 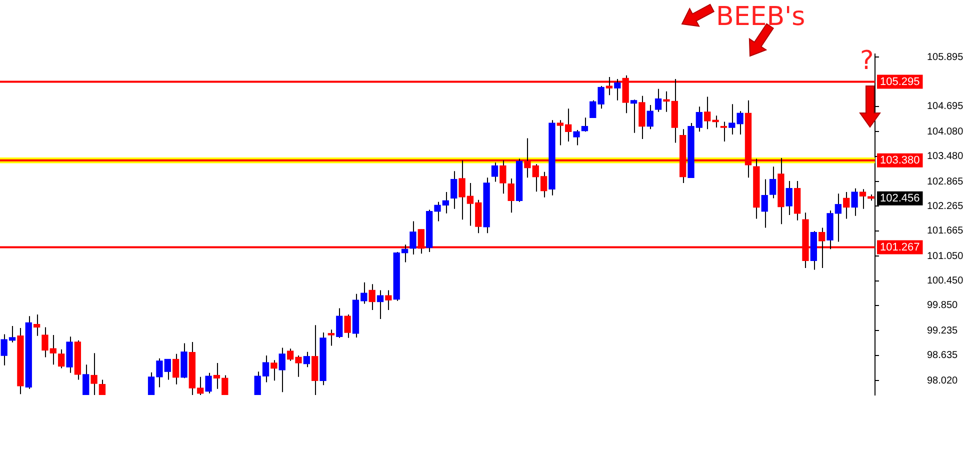 What do you see at coordinates (945, 182) in the screenshot?
I see `y-tick-label: 102.865` at bounding box center [945, 182].